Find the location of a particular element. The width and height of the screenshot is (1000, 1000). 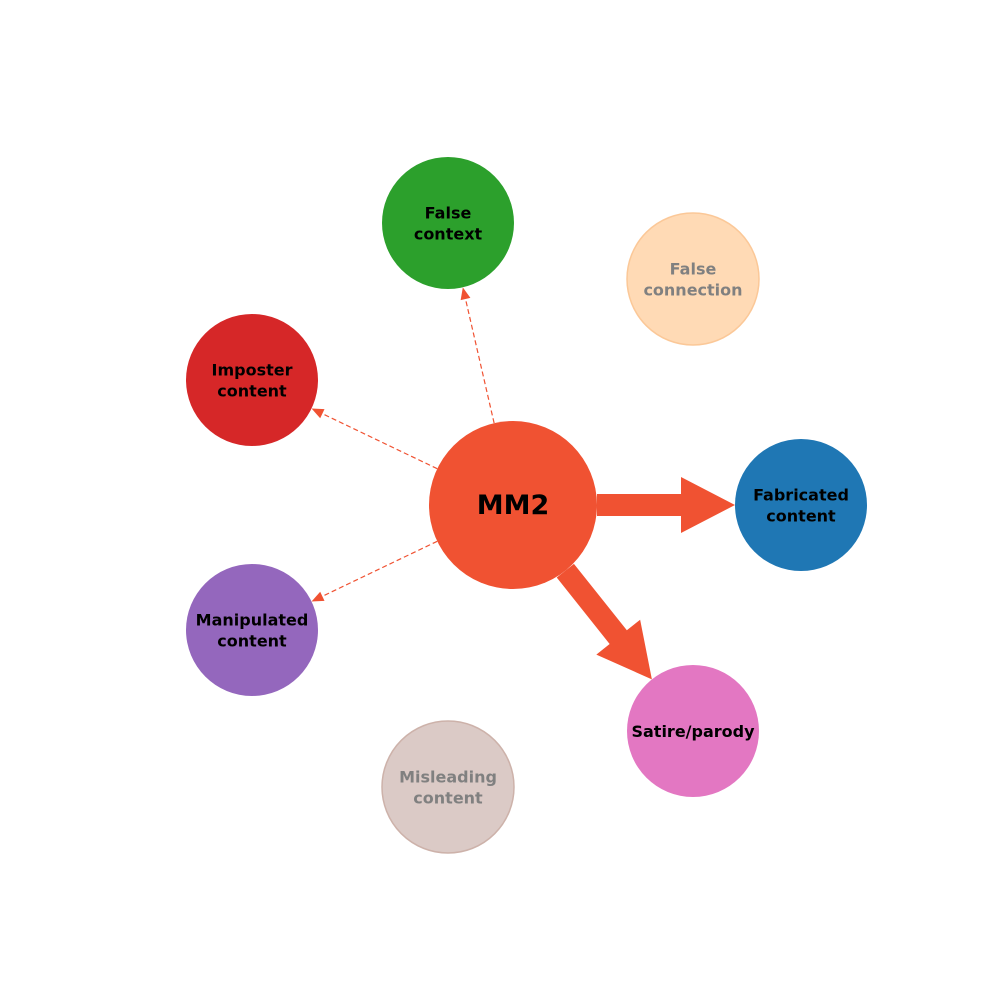

center-circle is located at coordinates (513, 505).